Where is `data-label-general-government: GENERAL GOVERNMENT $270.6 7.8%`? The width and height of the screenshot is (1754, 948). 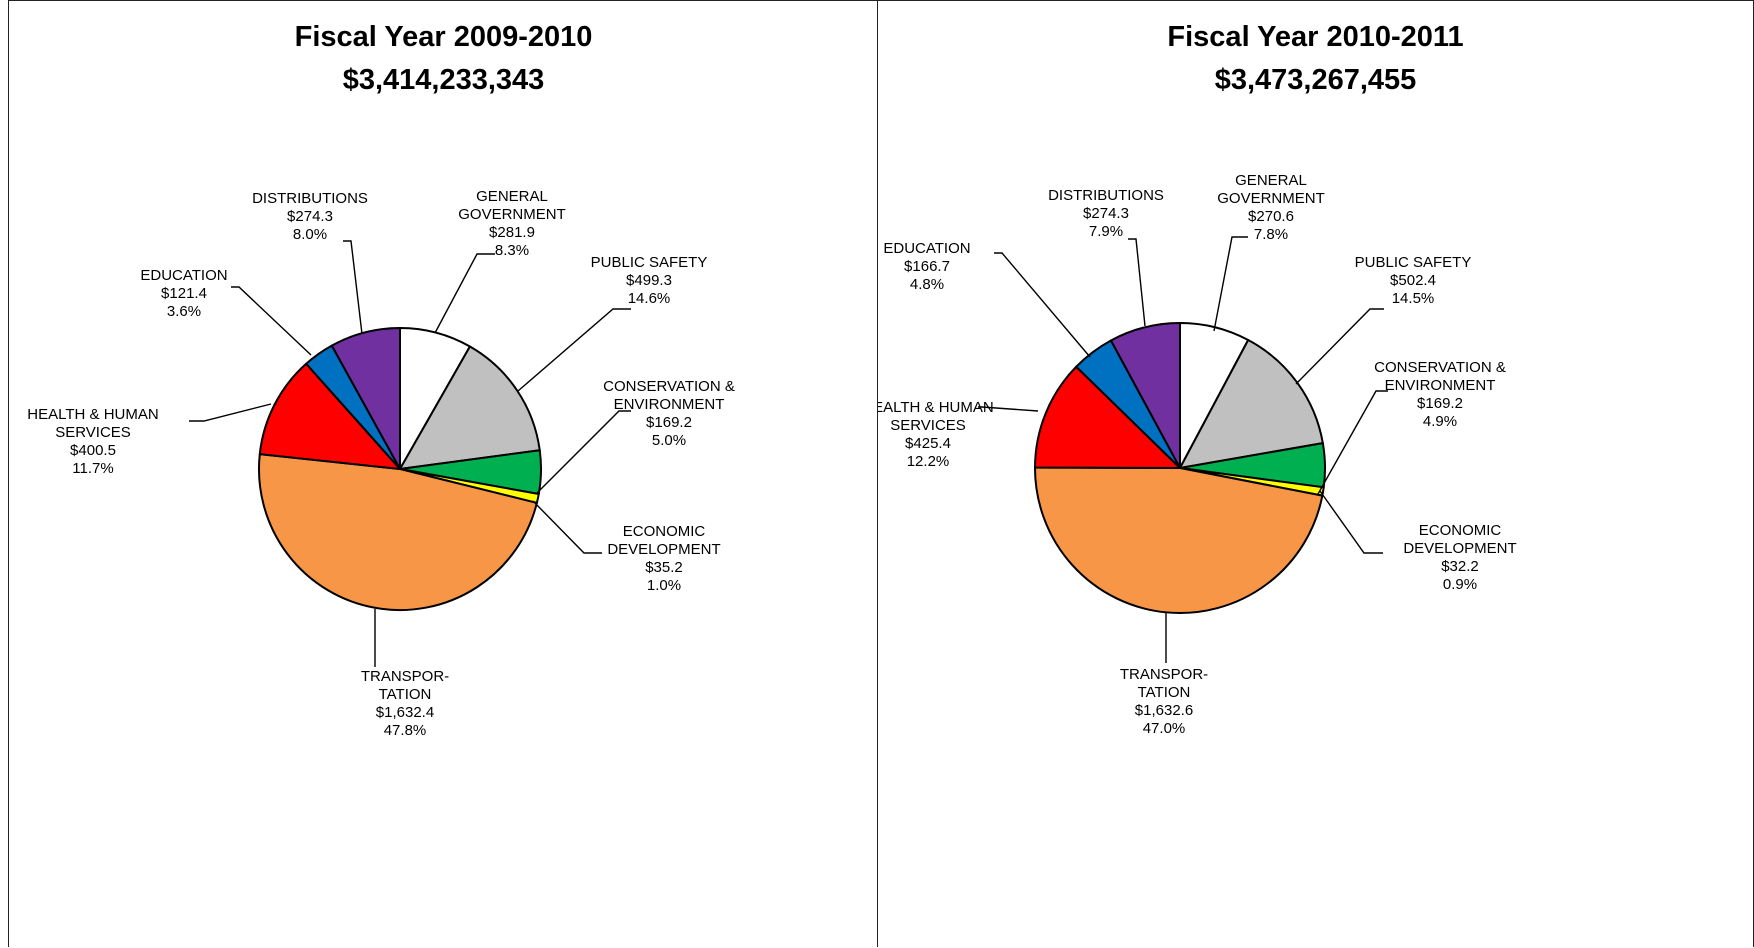
data-label-general-government: GENERAL GOVERNMENT $270.6 7.8% is located at coordinates (1271, 207).